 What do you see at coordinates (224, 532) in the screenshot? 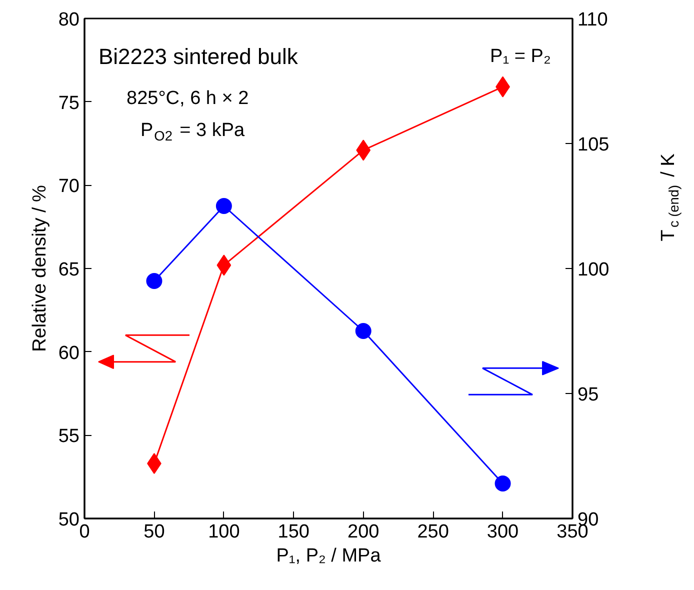
I see `x-tick-label: 100` at bounding box center [224, 532].